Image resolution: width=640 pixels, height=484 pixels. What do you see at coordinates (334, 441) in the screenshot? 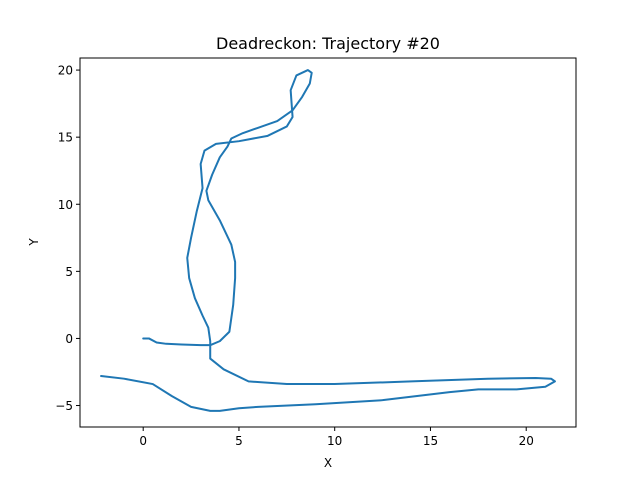
I see `x-tick-label: 10` at bounding box center [334, 441].